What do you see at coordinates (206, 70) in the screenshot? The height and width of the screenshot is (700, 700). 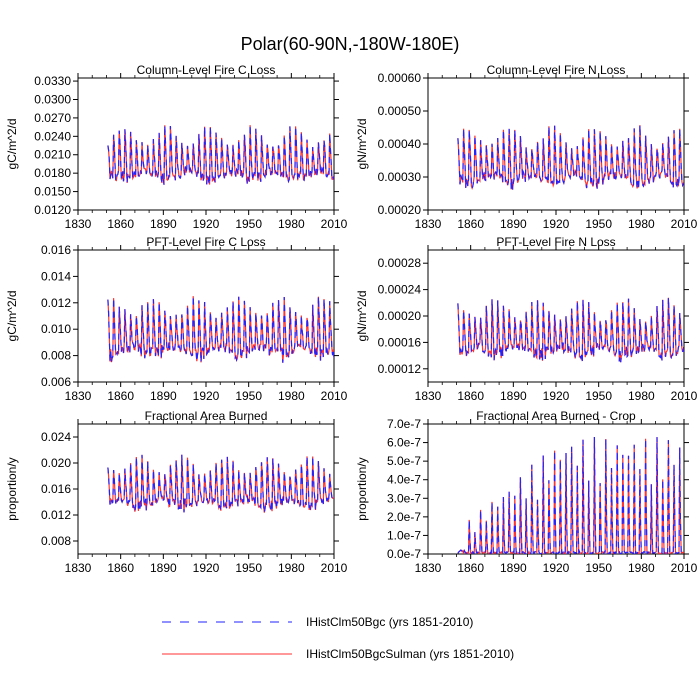 I see `panel-title: Column-Level Fire C Loss` at bounding box center [206, 70].